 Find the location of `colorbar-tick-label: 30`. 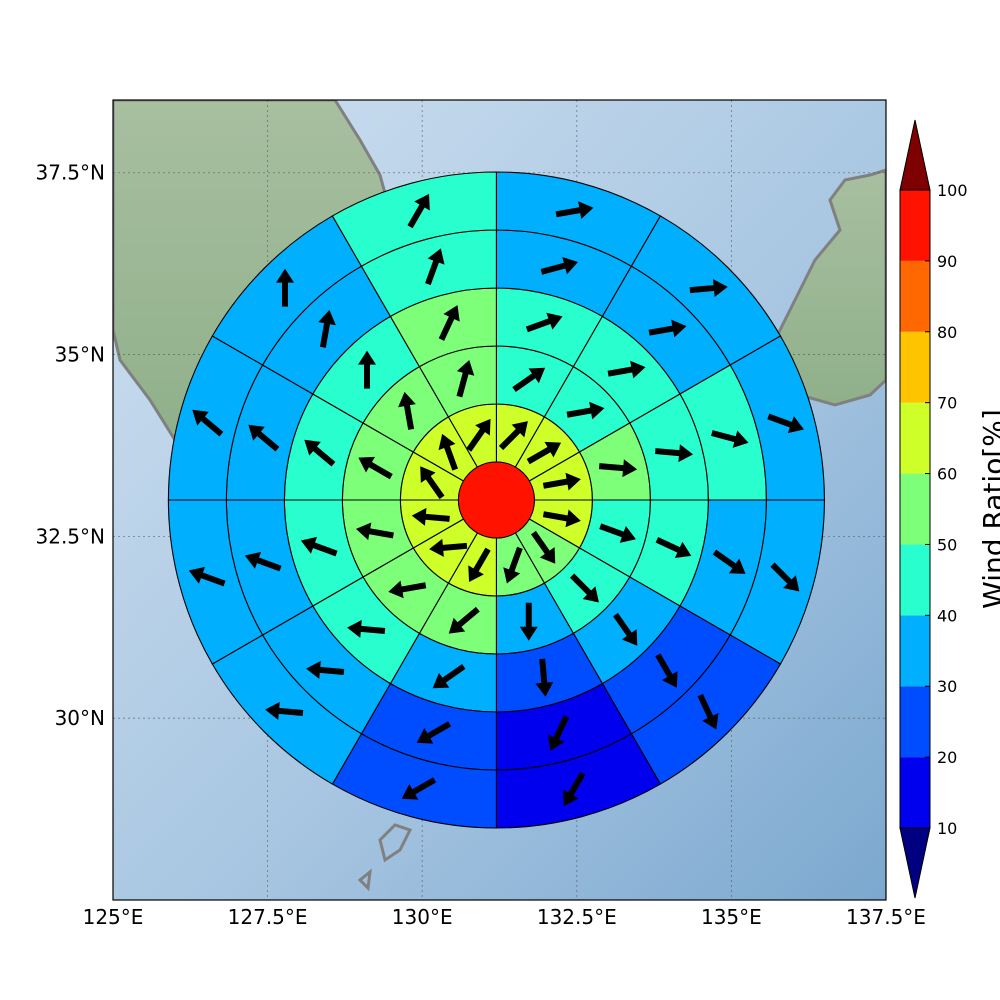

colorbar-tick-label: 30 is located at coordinates (947, 686).